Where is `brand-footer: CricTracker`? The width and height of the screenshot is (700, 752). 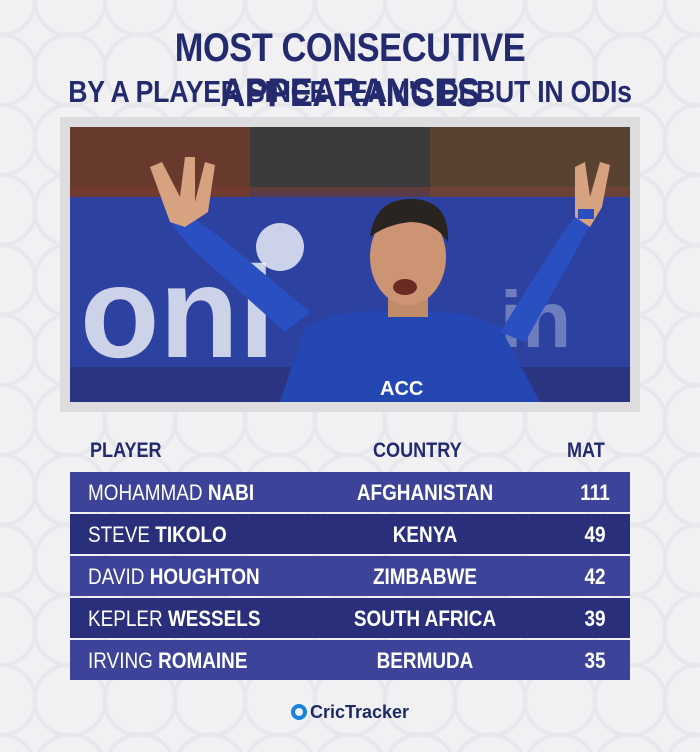
brand-footer: CricTracker is located at coordinates (350, 712).